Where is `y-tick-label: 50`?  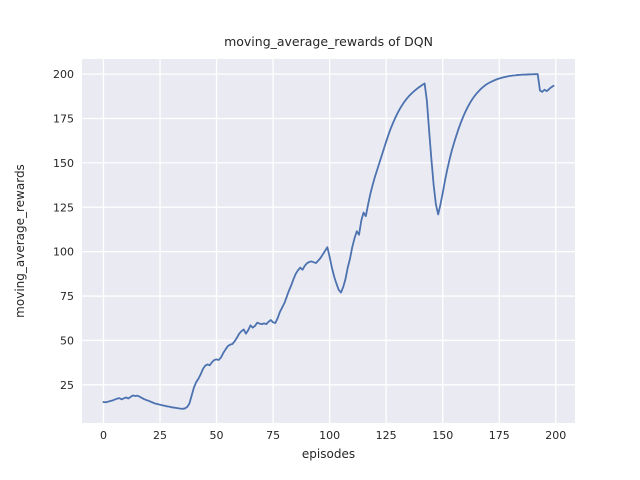
y-tick-label: 50 is located at coordinates (67, 340).